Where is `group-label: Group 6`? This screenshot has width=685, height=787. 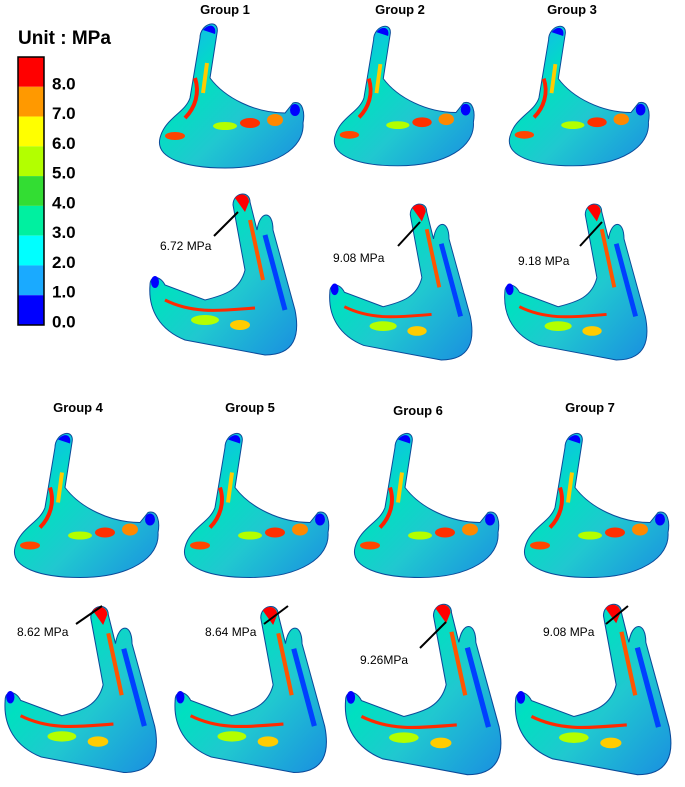
group-label: Group 6 is located at coordinates (418, 410).